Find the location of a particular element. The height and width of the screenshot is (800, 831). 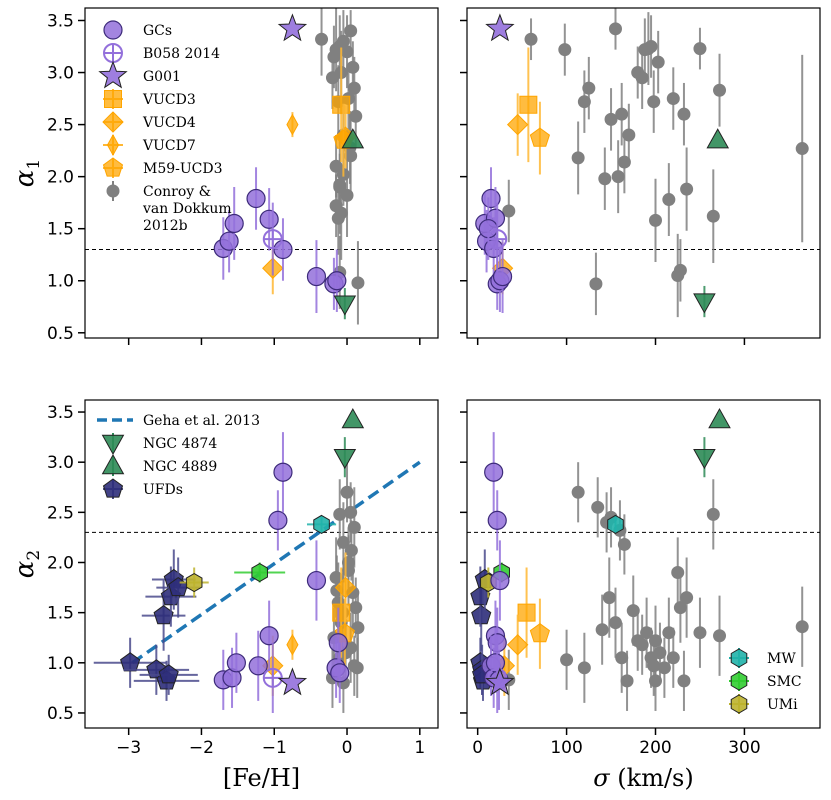

x-tick-label: 1 is located at coordinates (419, 748).